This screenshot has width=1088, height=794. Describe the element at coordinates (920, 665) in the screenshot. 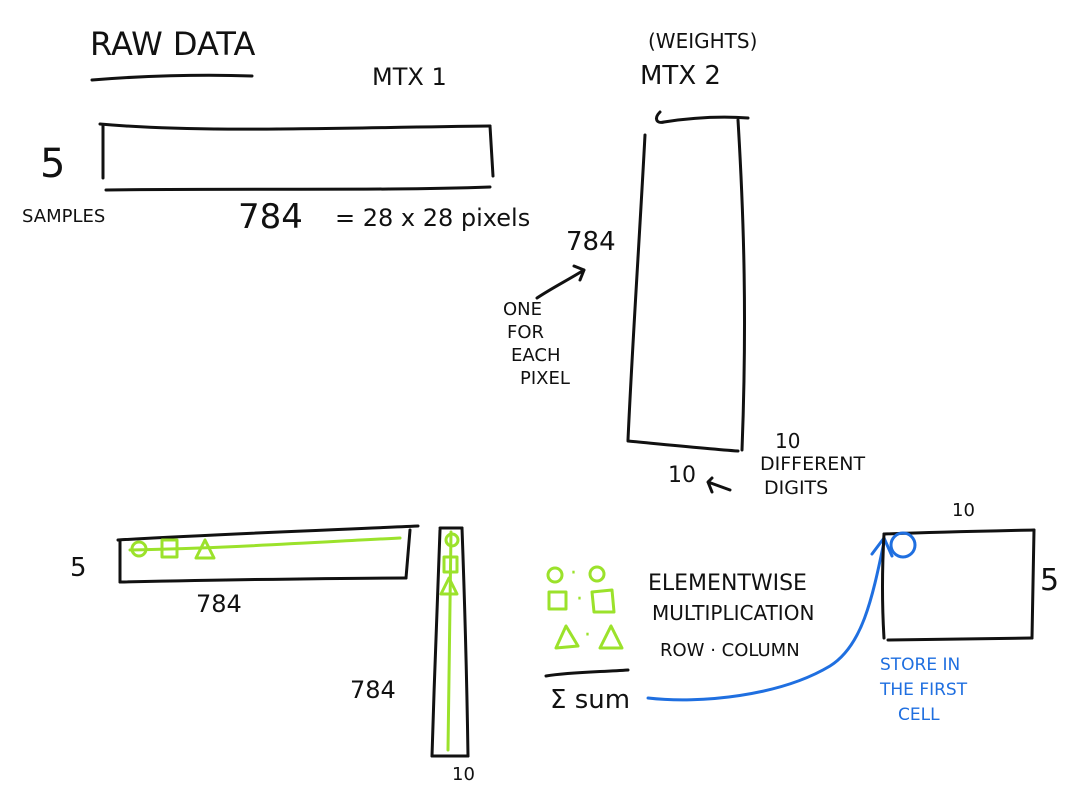

I see `svg-text: STORE IN` at that location.